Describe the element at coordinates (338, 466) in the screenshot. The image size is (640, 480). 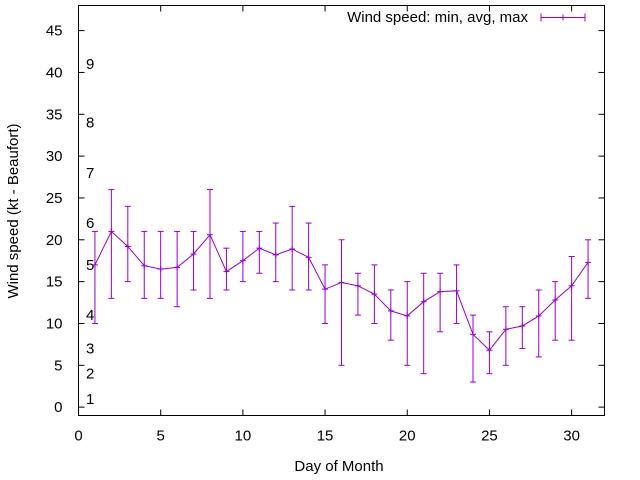
I see `x-axis-label: Day of Month` at that location.